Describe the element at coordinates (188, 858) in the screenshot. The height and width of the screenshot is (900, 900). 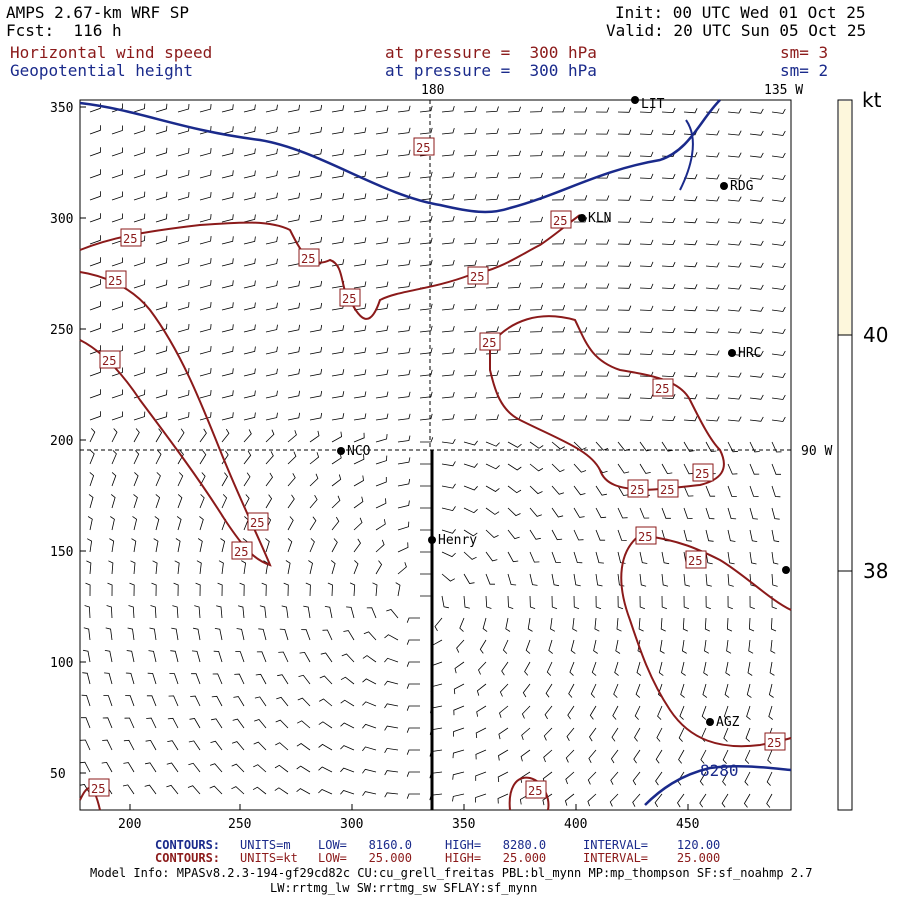
I see `footer-wind-title: CONTOURS:` at that location.